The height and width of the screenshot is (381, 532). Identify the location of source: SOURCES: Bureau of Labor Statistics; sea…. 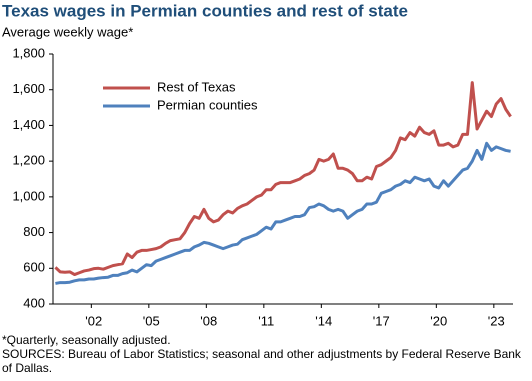
(261, 361).